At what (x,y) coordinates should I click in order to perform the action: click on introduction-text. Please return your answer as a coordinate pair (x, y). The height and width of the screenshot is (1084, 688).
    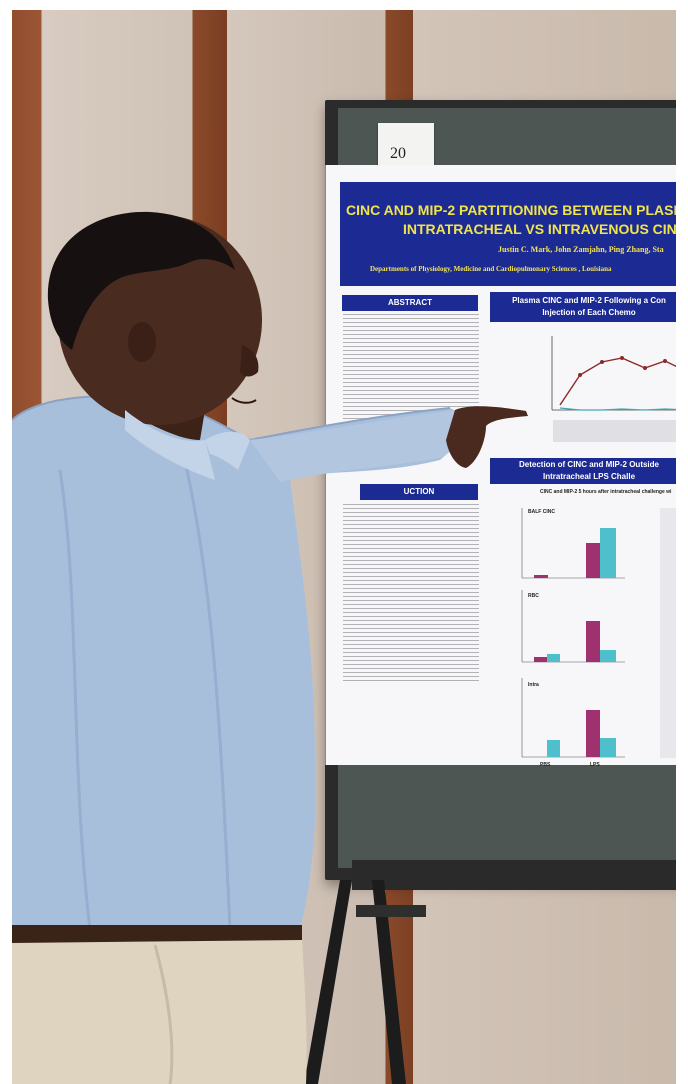
    Looking at the image, I should click on (411, 594).